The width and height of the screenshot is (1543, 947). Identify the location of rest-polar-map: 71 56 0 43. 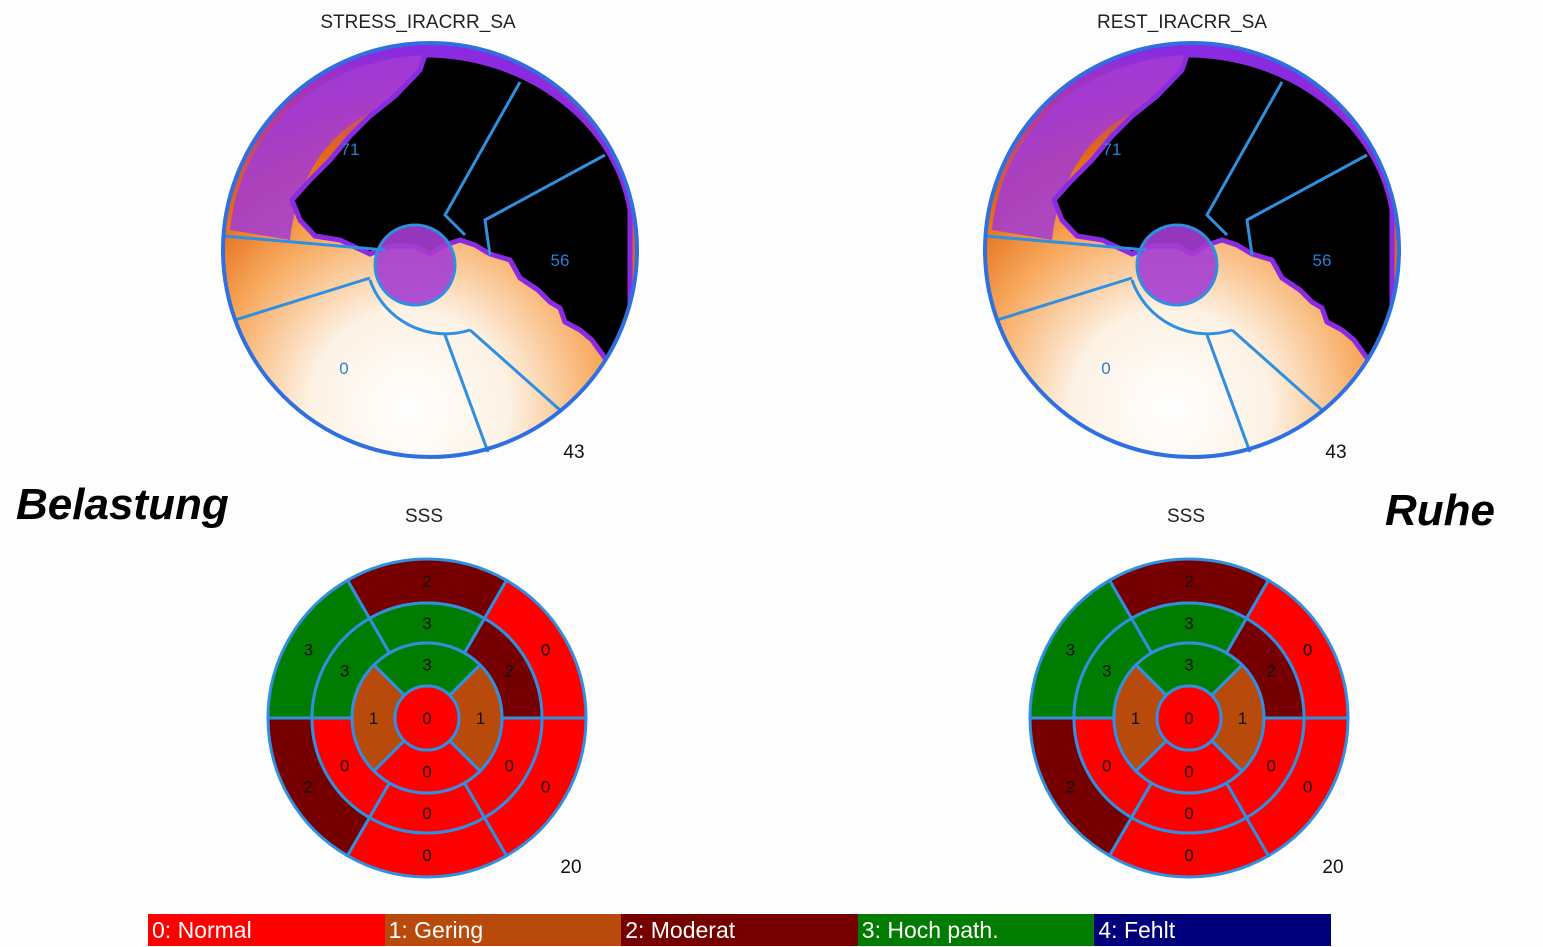
(1192, 252).